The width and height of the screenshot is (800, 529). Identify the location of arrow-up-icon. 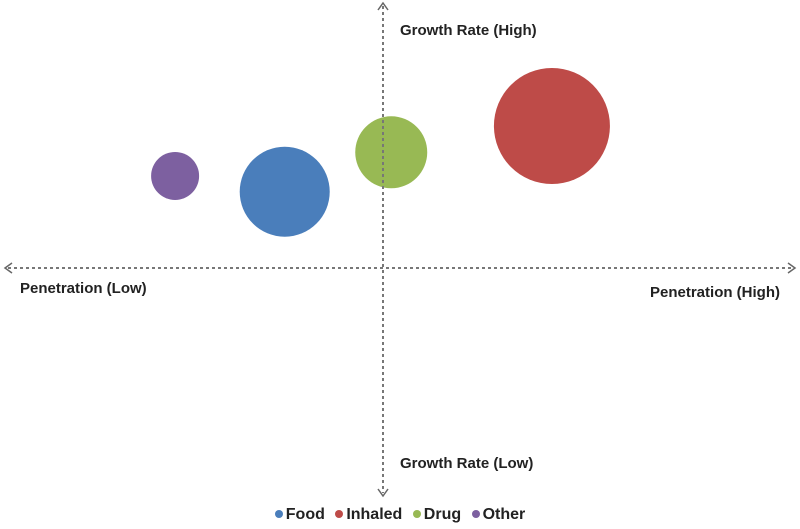
(383, 6).